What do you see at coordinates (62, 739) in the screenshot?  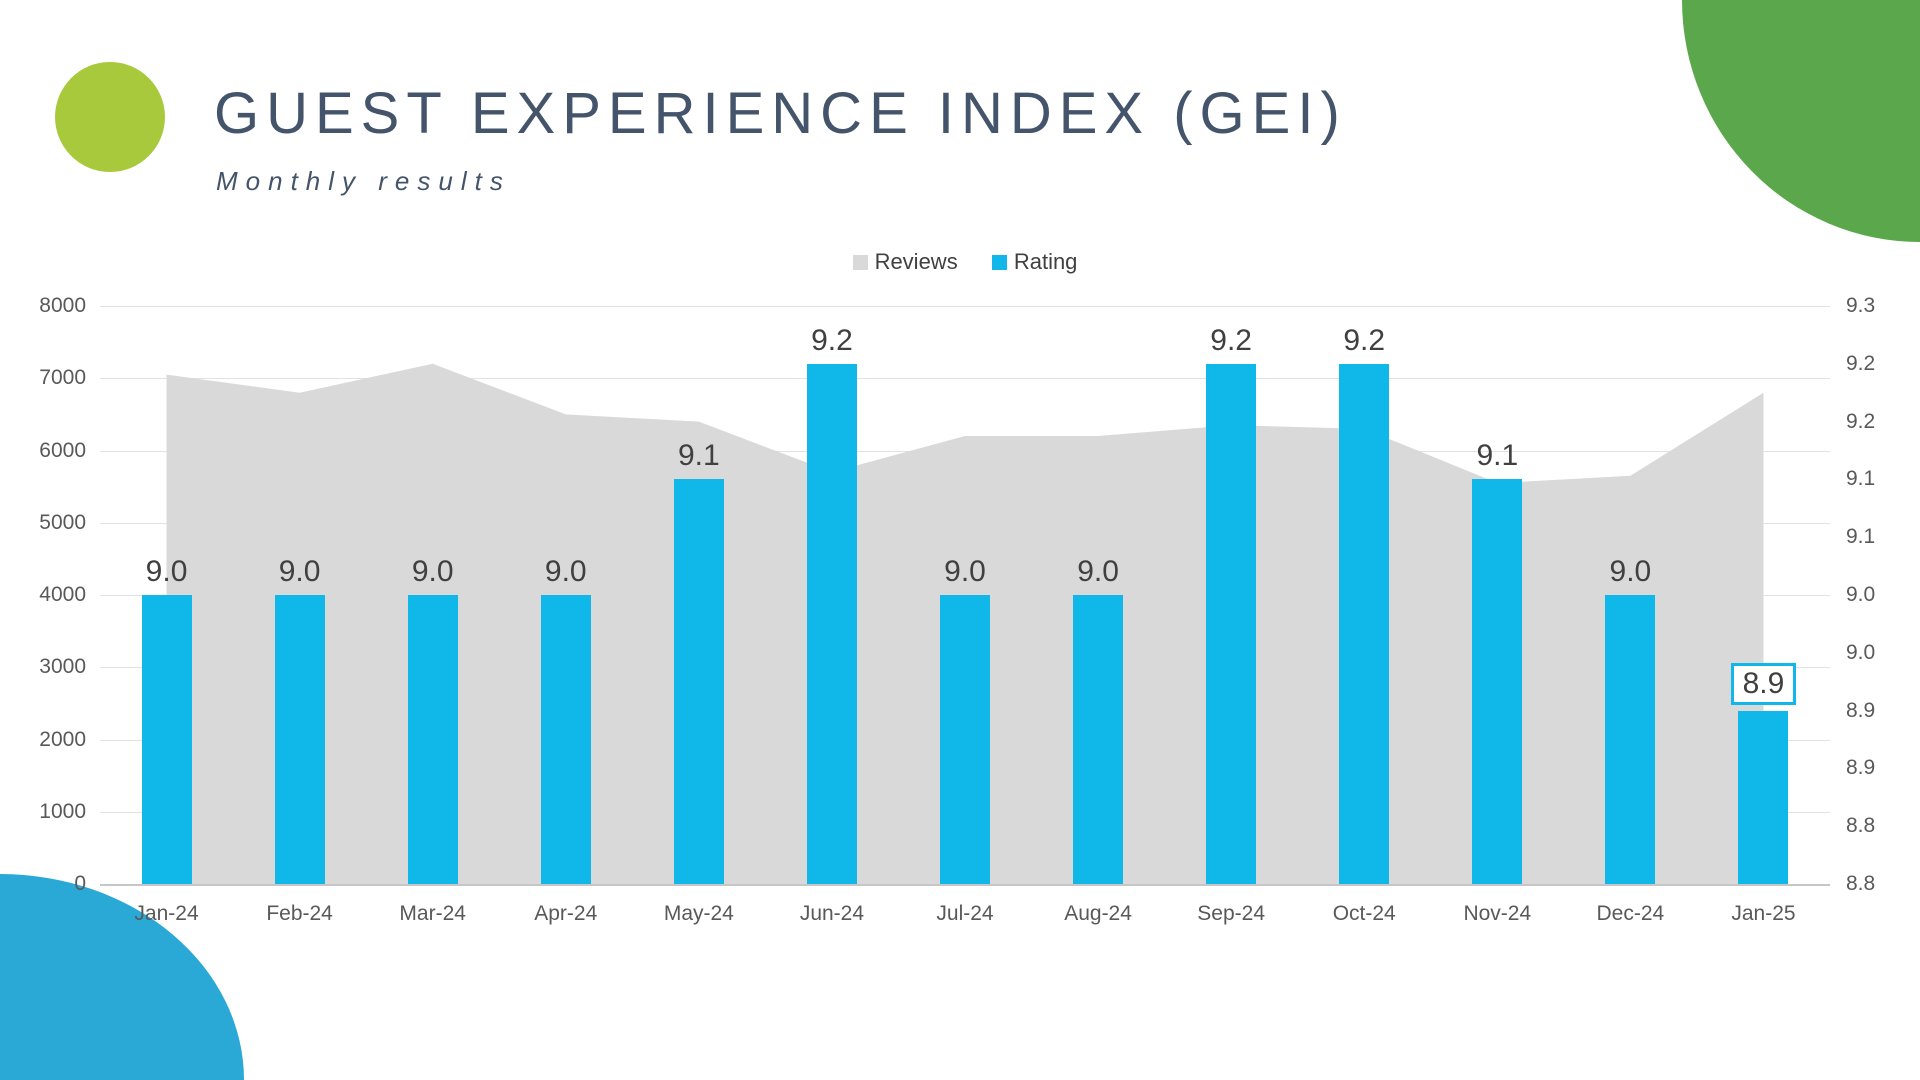 I see `left-axis-tick-label: 2000` at bounding box center [62, 739].